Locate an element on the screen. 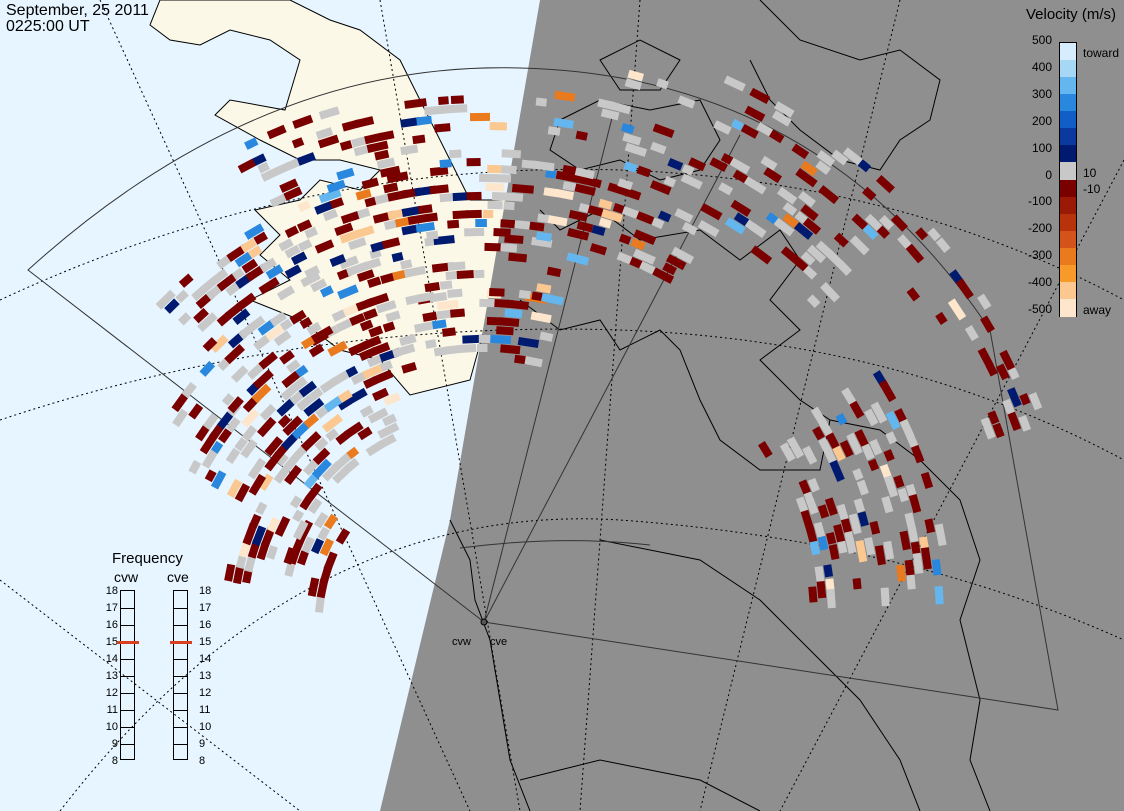  frequency-bar-cve is located at coordinates (180, 675).